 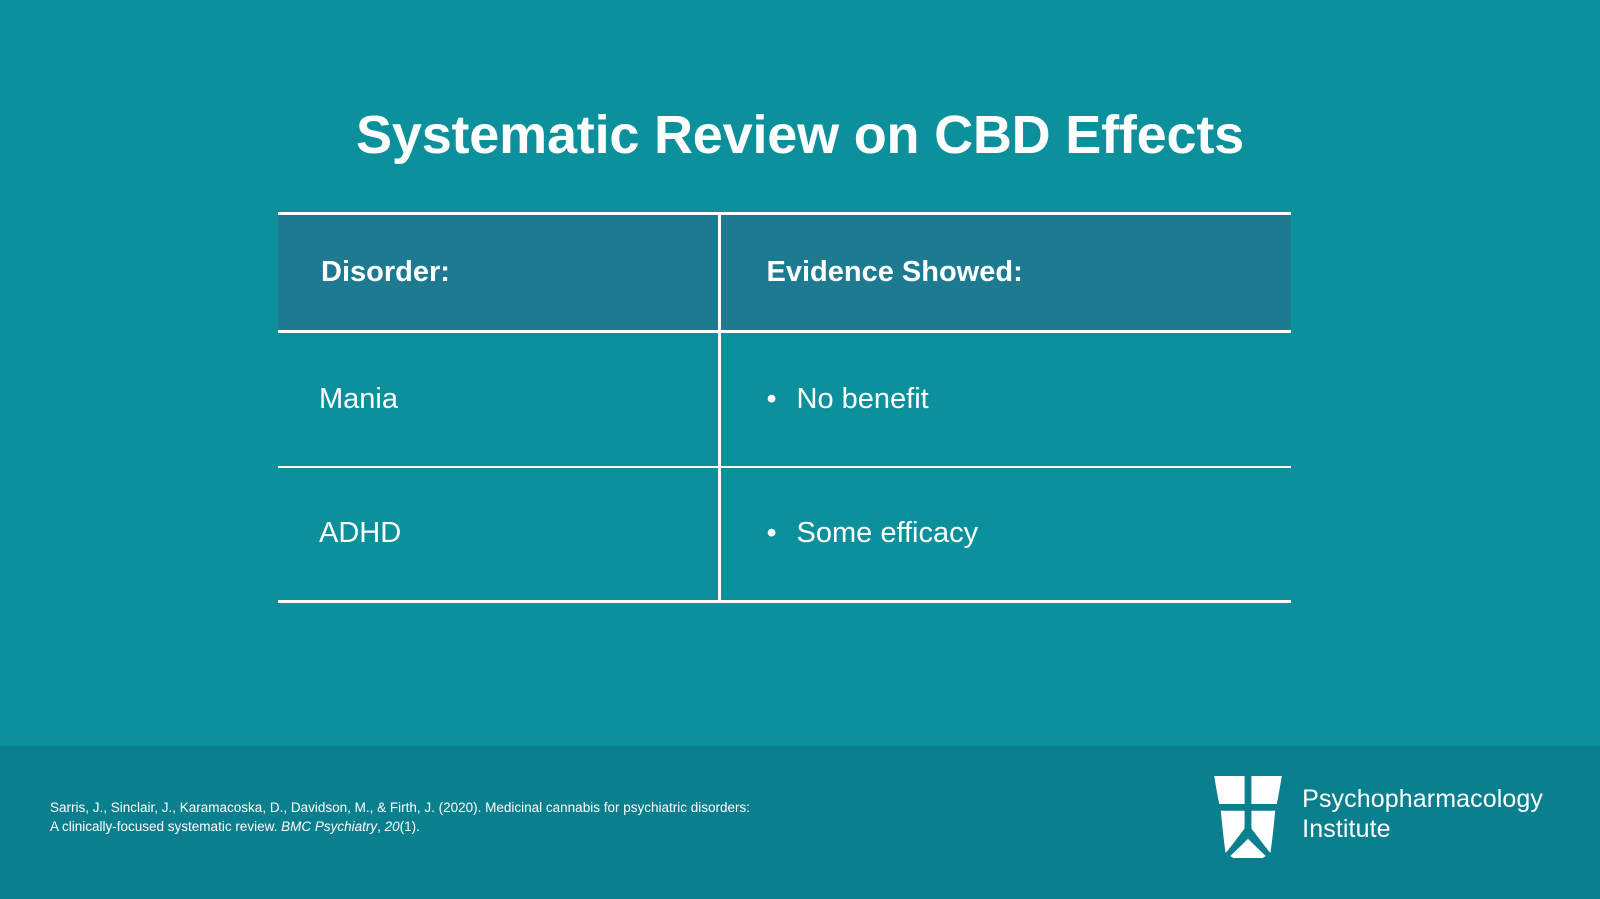 I want to click on cell-disorder: ADHD, so click(x=498, y=534).